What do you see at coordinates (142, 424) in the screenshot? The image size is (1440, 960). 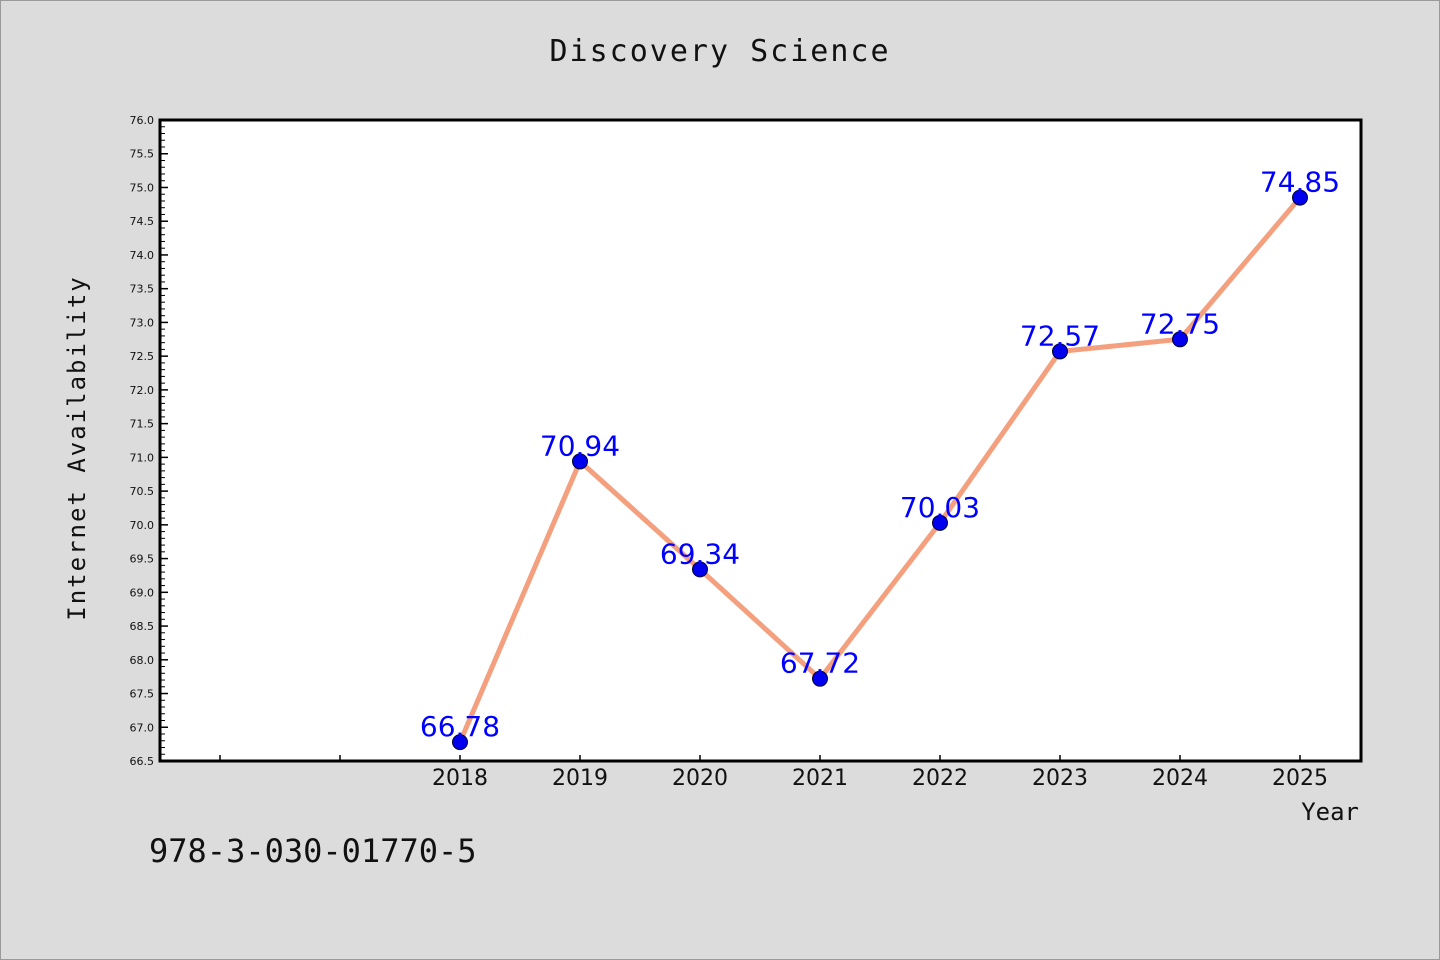 I see `y-tick-label: 71.5` at bounding box center [142, 424].